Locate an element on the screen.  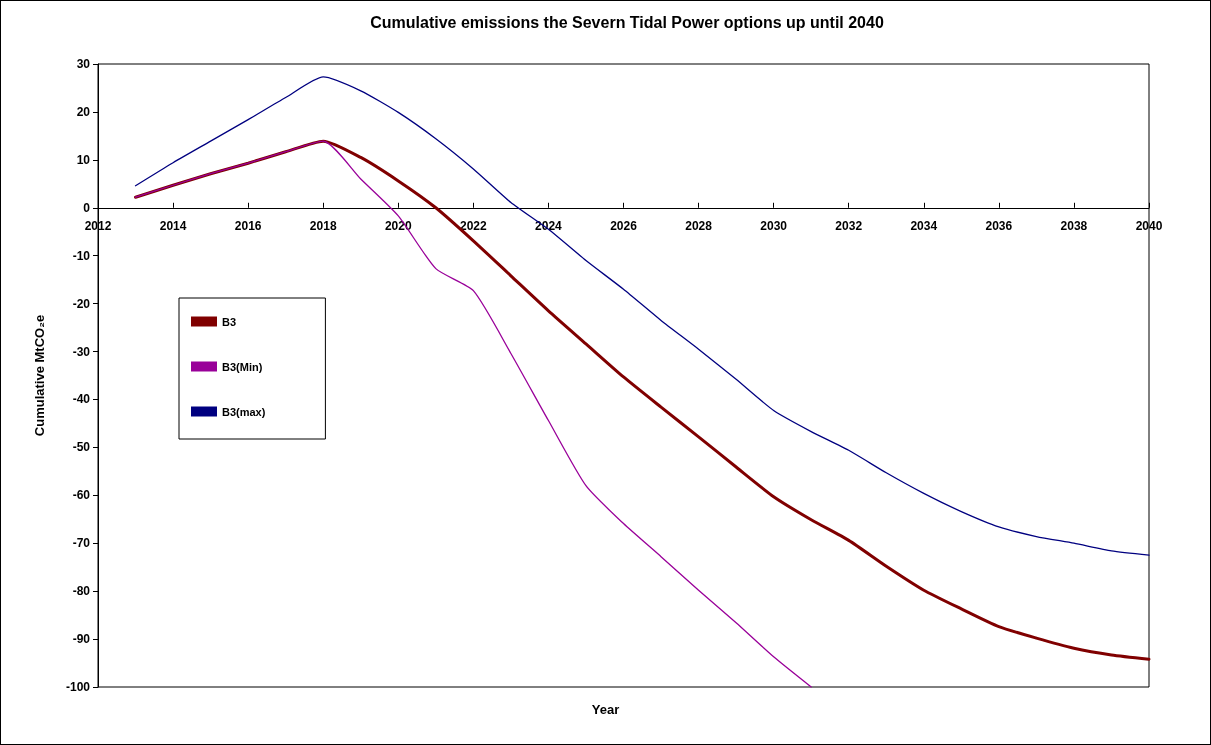
y-tick-label: -30 is located at coordinates (81, 351).